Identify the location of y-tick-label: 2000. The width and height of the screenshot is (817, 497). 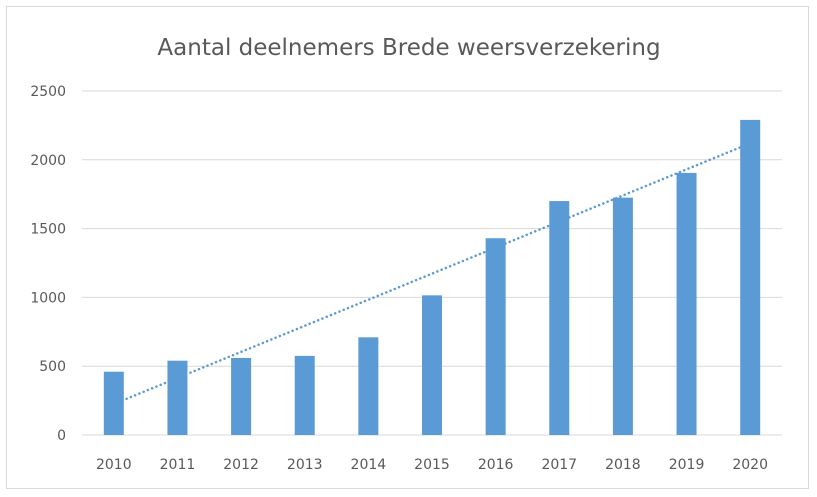
(48, 161).